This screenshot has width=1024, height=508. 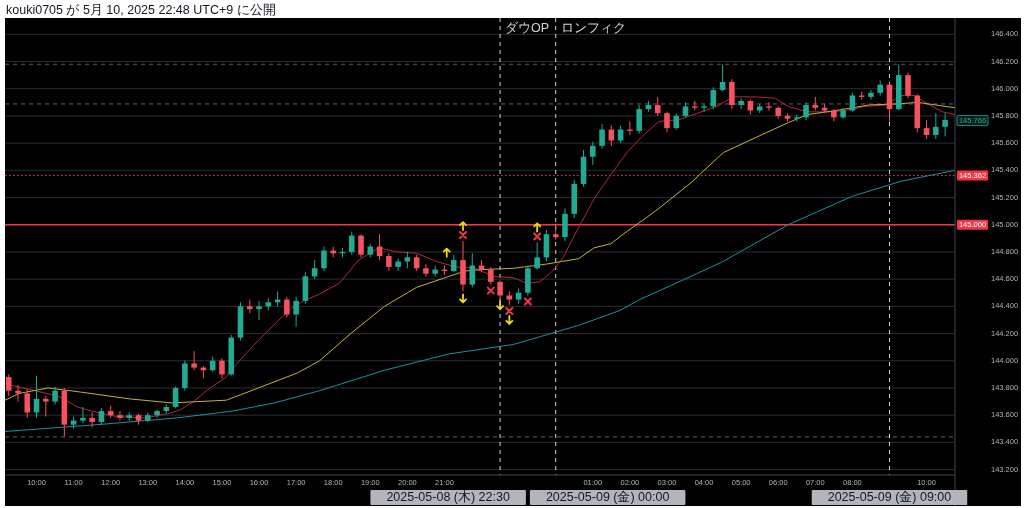 I want to click on text: 2025-05-08 (木) 22:30, so click(x=448, y=496).